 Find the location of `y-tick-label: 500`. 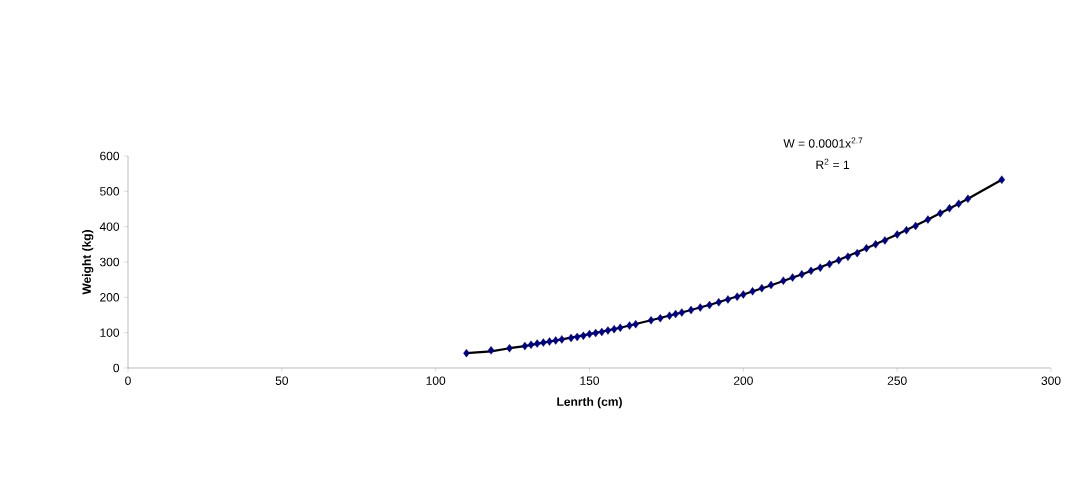

y-tick-label: 500 is located at coordinates (110, 191).